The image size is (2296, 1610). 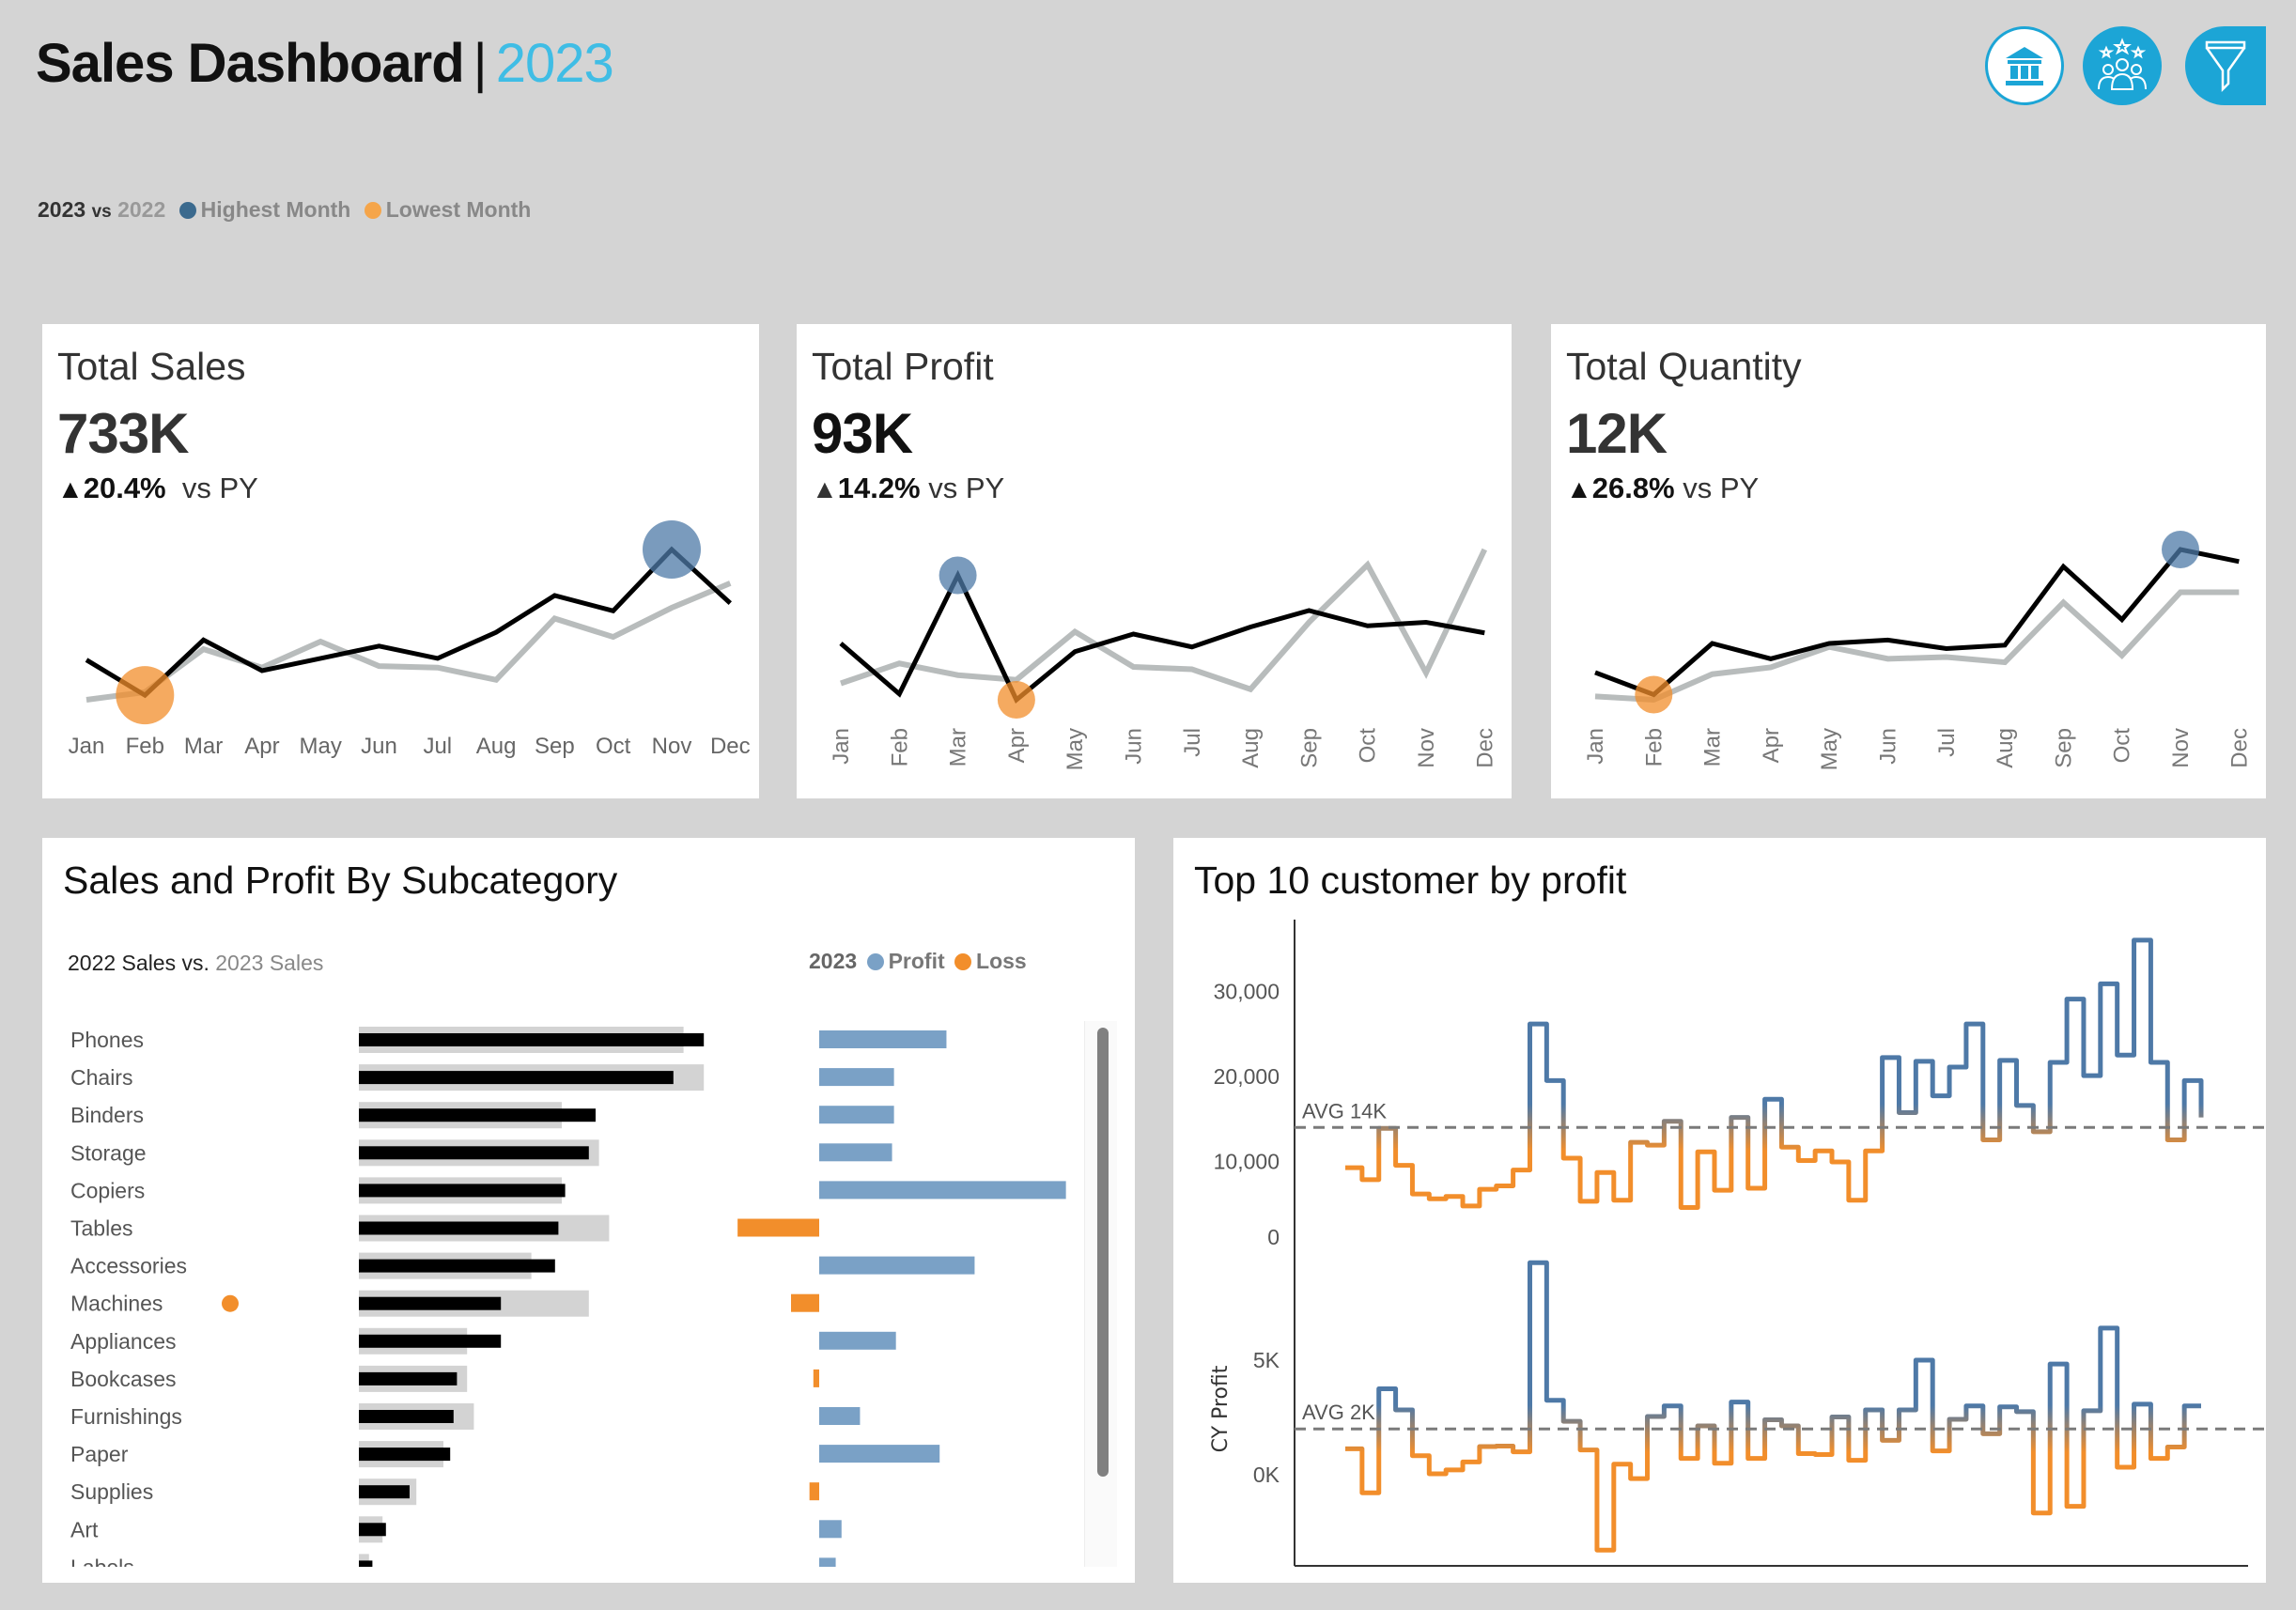 What do you see at coordinates (187, 210) in the screenshot?
I see `highest-month-dot` at bounding box center [187, 210].